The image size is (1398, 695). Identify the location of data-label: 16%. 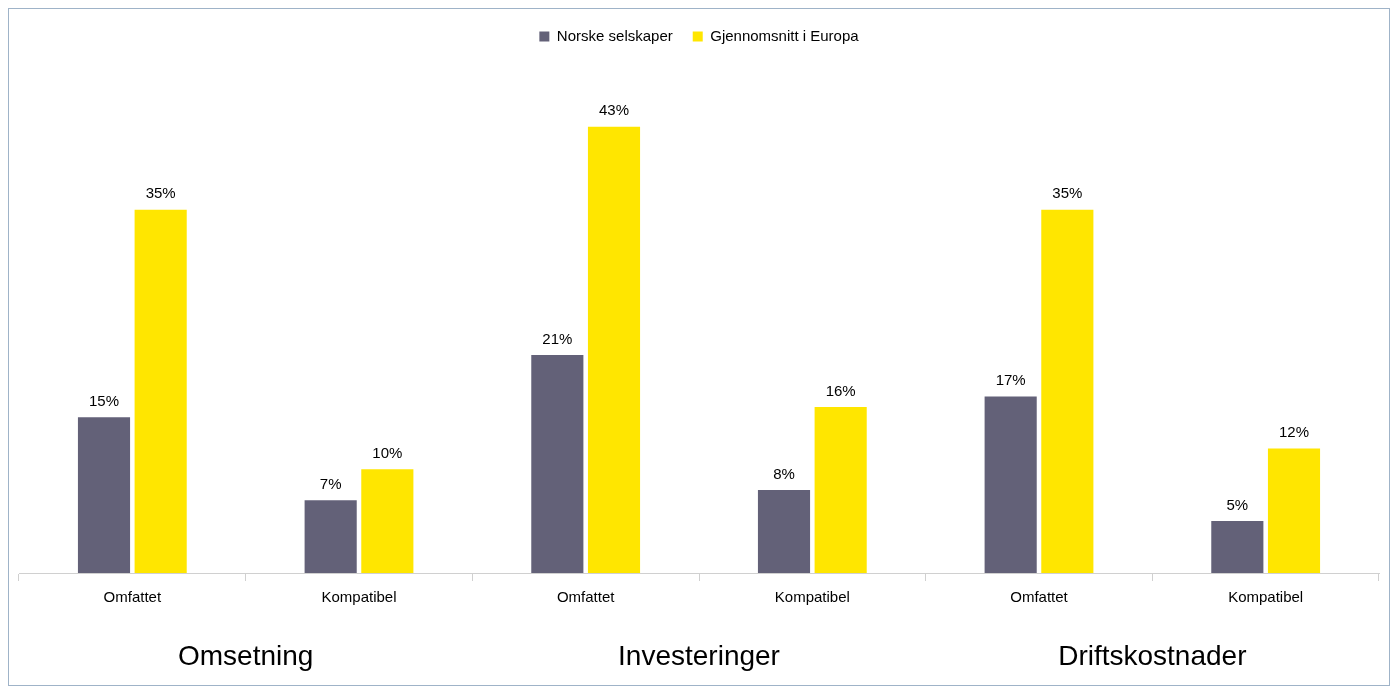
(840, 390).